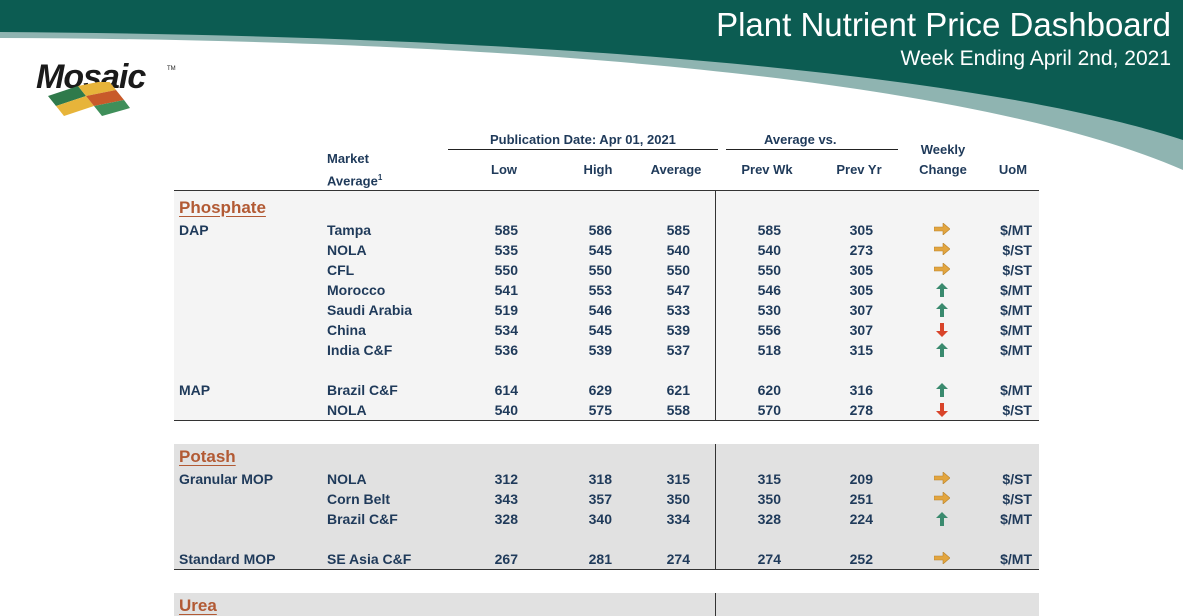 This screenshot has height=616, width=1183. Describe the element at coordinates (506, 479) in the screenshot. I see `low-value: 312` at that location.